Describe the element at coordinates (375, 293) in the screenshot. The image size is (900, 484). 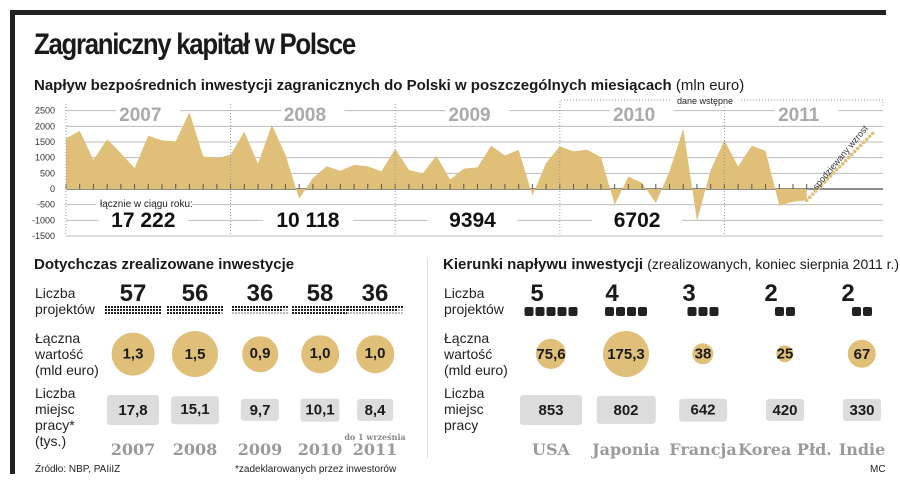
I see `project-count: 36` at that location.